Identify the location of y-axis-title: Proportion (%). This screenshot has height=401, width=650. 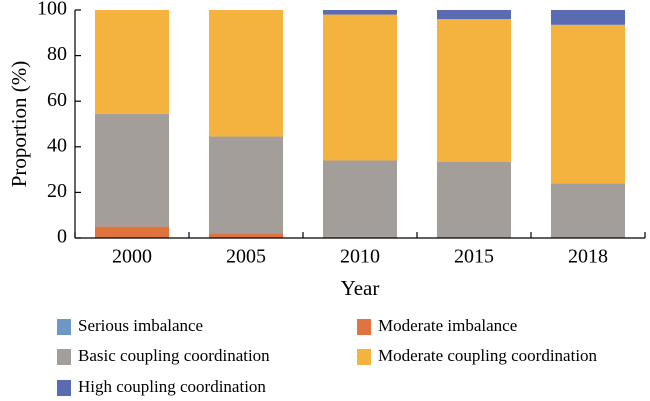
(19, 124).